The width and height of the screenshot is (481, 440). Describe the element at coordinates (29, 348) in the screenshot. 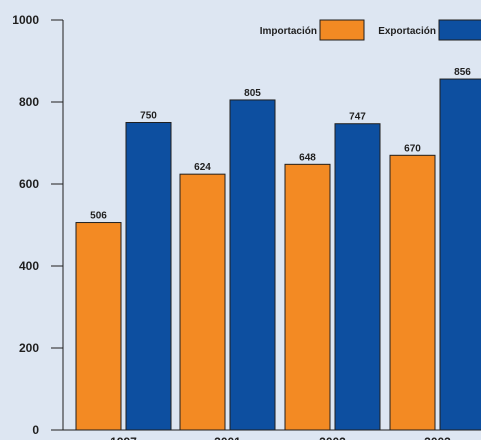

I see `y-tick-label: 200` at that location.